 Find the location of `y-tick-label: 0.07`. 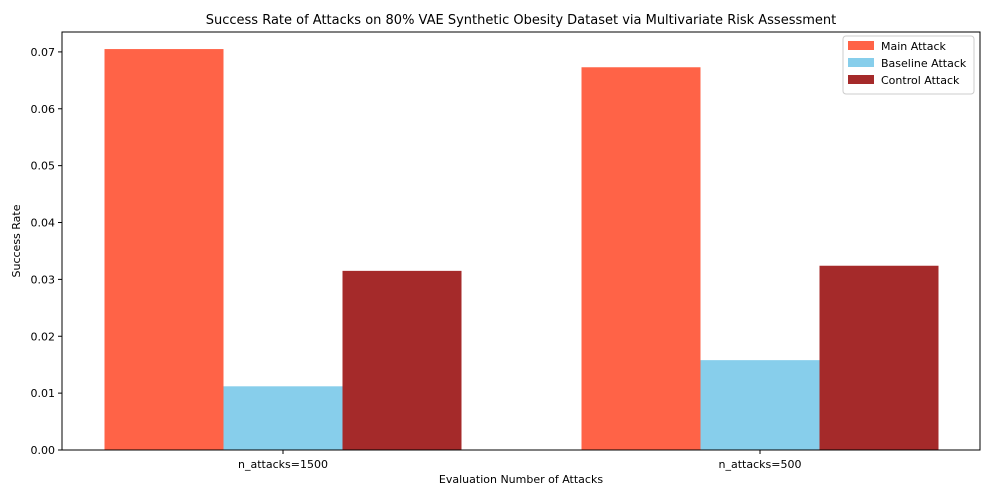

y-tick-label: 0.07 is located at coordinates (43, 52).